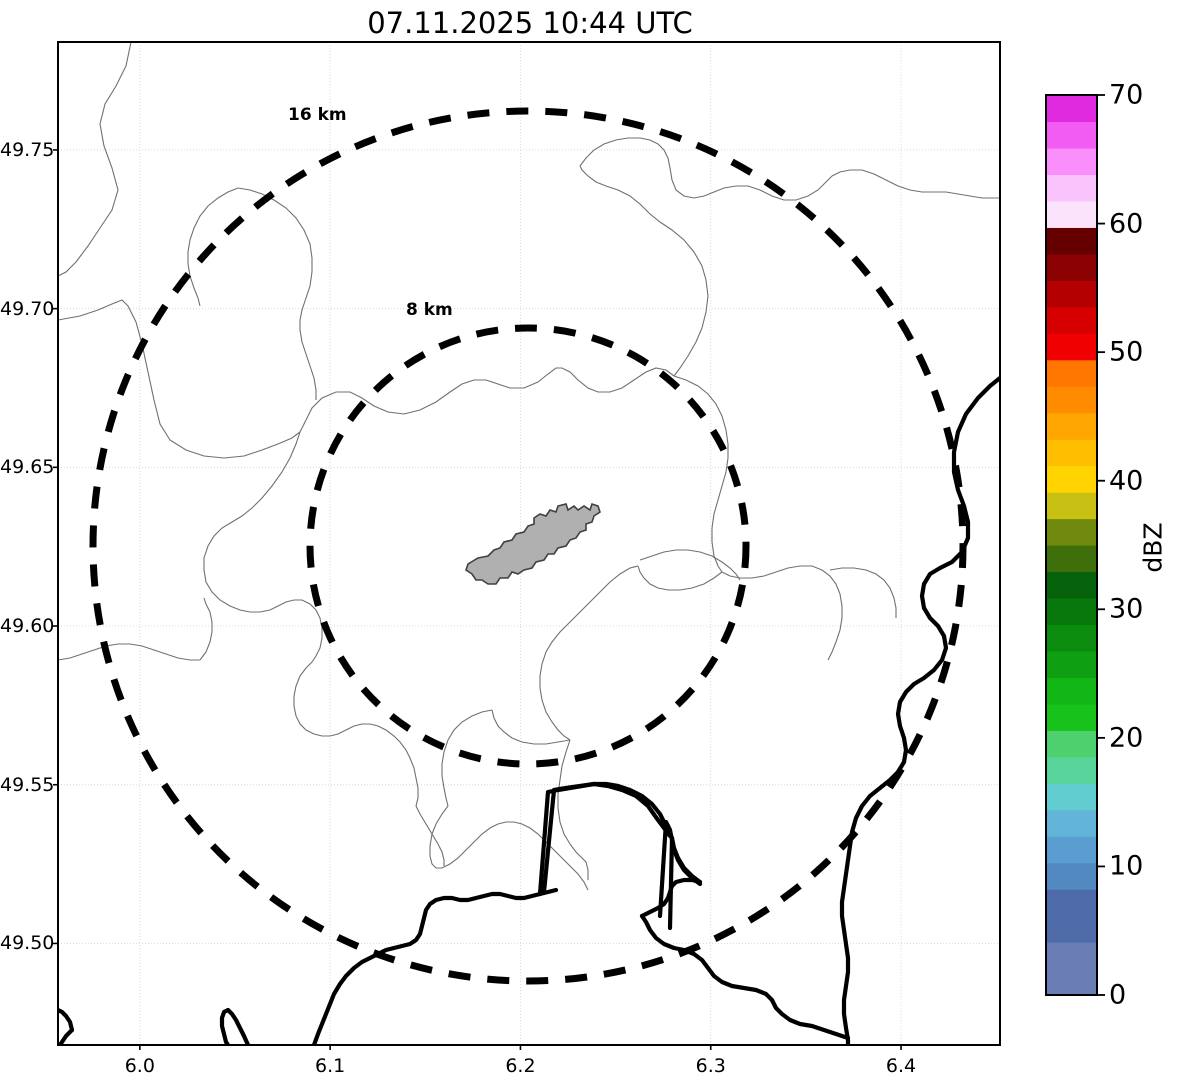 The height and width of the screenshot is (1084, 1188). What do you see at coordinates (27, 467) in the screenshot?
I see `y-tick-label: 49.65` at bounding box center [27, 467].